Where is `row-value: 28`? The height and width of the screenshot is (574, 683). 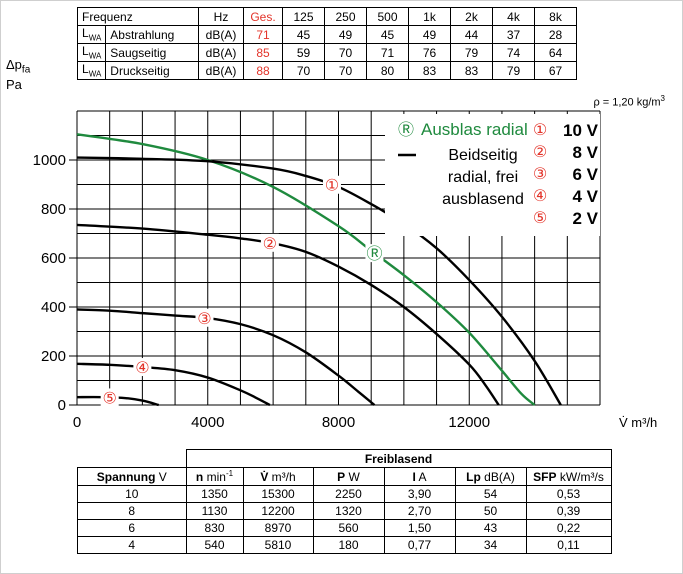 row-value: 28 is located at coordinates (555, 34).